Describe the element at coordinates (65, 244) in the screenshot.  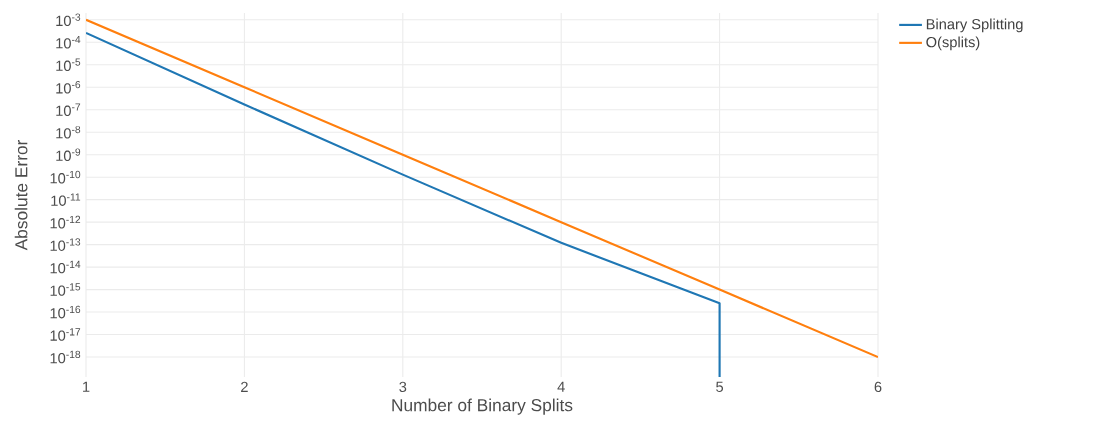
I see `y-tick-label: 10$^{-13}$` at that location.